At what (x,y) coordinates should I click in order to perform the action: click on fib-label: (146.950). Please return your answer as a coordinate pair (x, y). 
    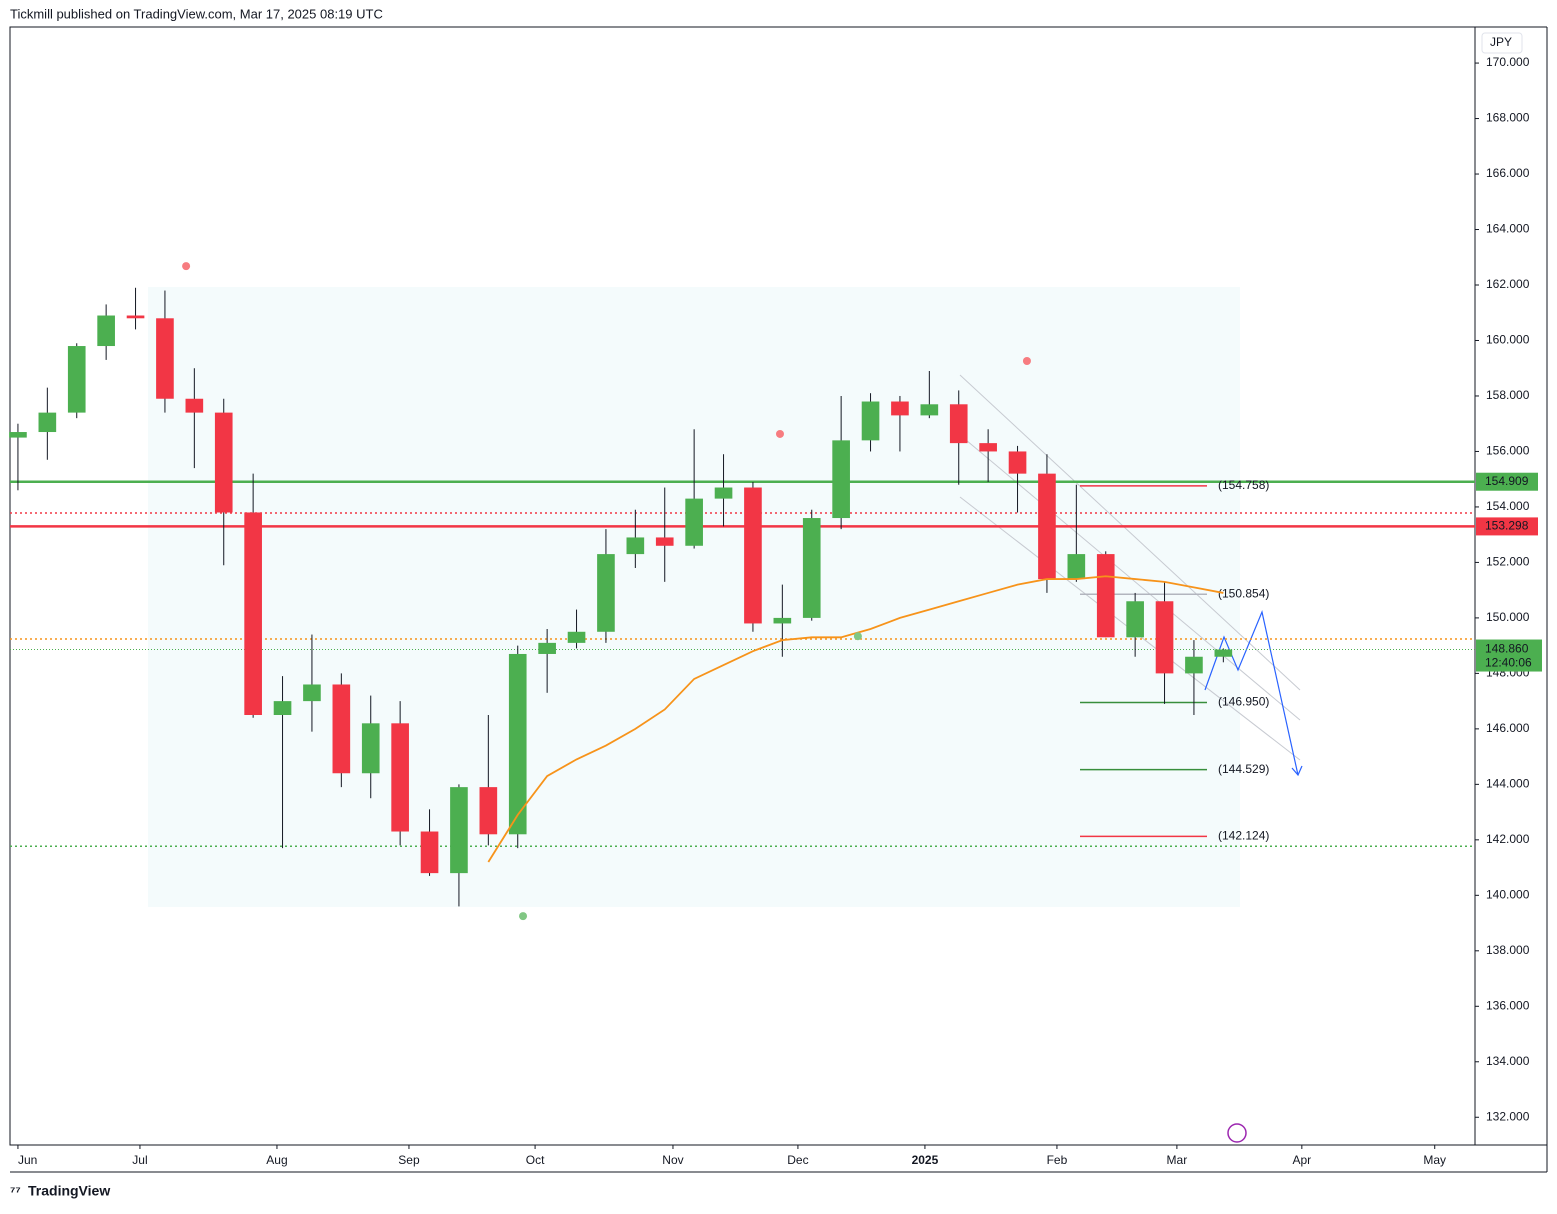
    Looking at the image, I should click on (1243, 702).